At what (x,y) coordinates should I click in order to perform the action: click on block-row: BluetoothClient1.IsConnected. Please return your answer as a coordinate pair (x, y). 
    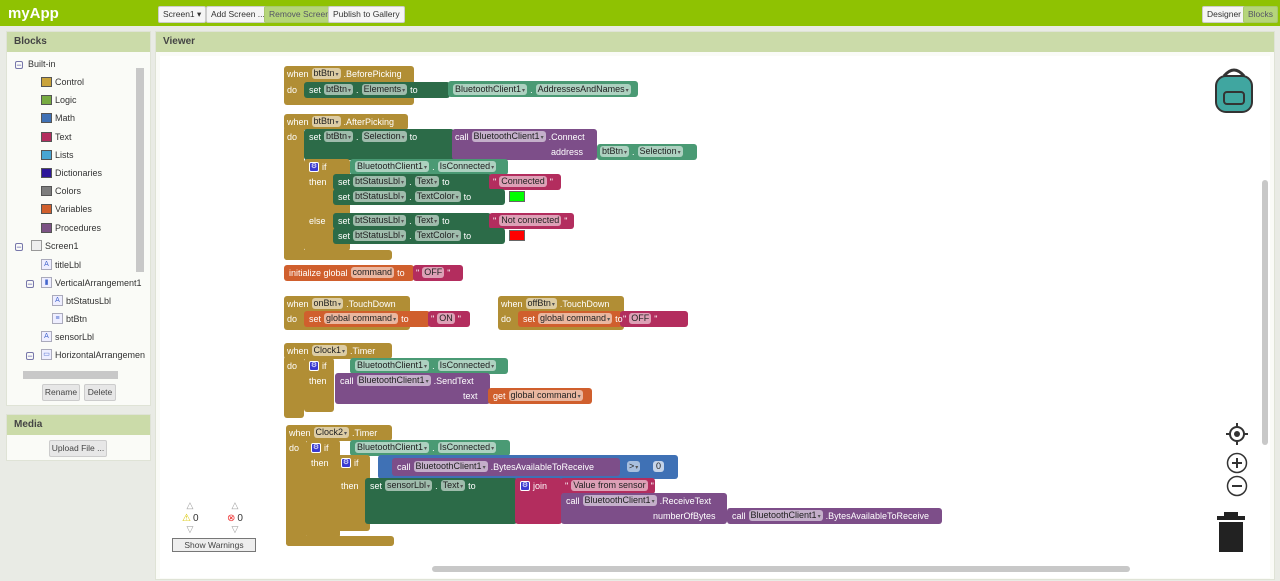
    Looking at the image, I should click on (425, 166).